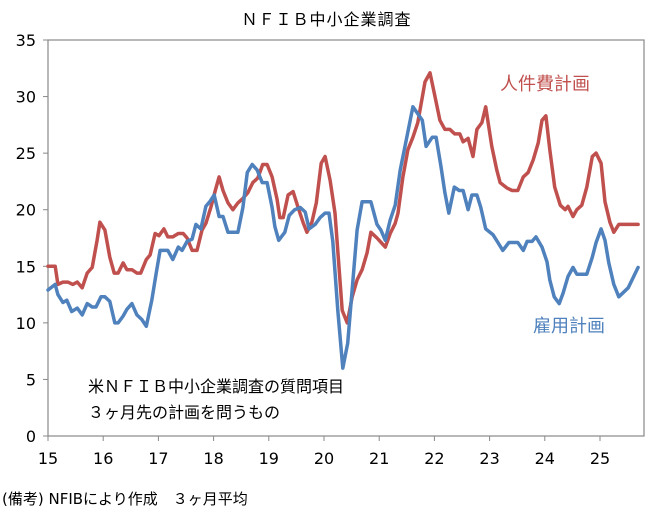 The image size is (653, 512). I want to click on legend-label-labor-cost: 人件費計画, so click(545, 84).